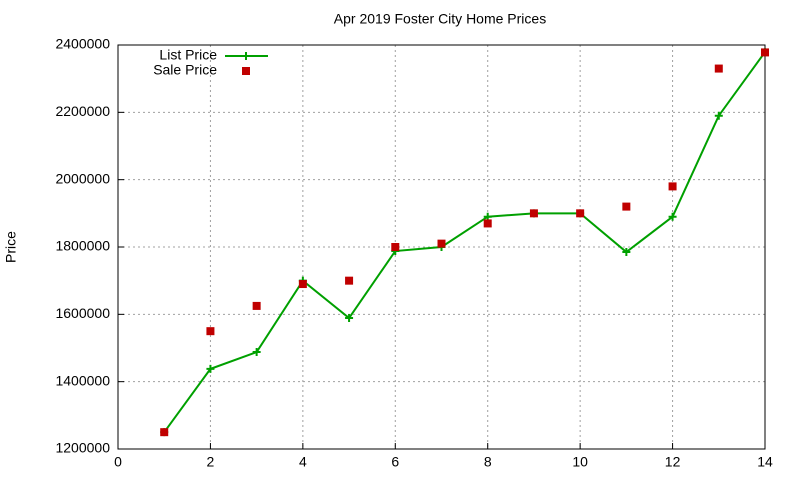 Image resolution: width=800 pixels, height=480 pixels. Describe the element at coordinates (82, 313) in the screenshot. I see `y-tick-label: 1600000` at that location.